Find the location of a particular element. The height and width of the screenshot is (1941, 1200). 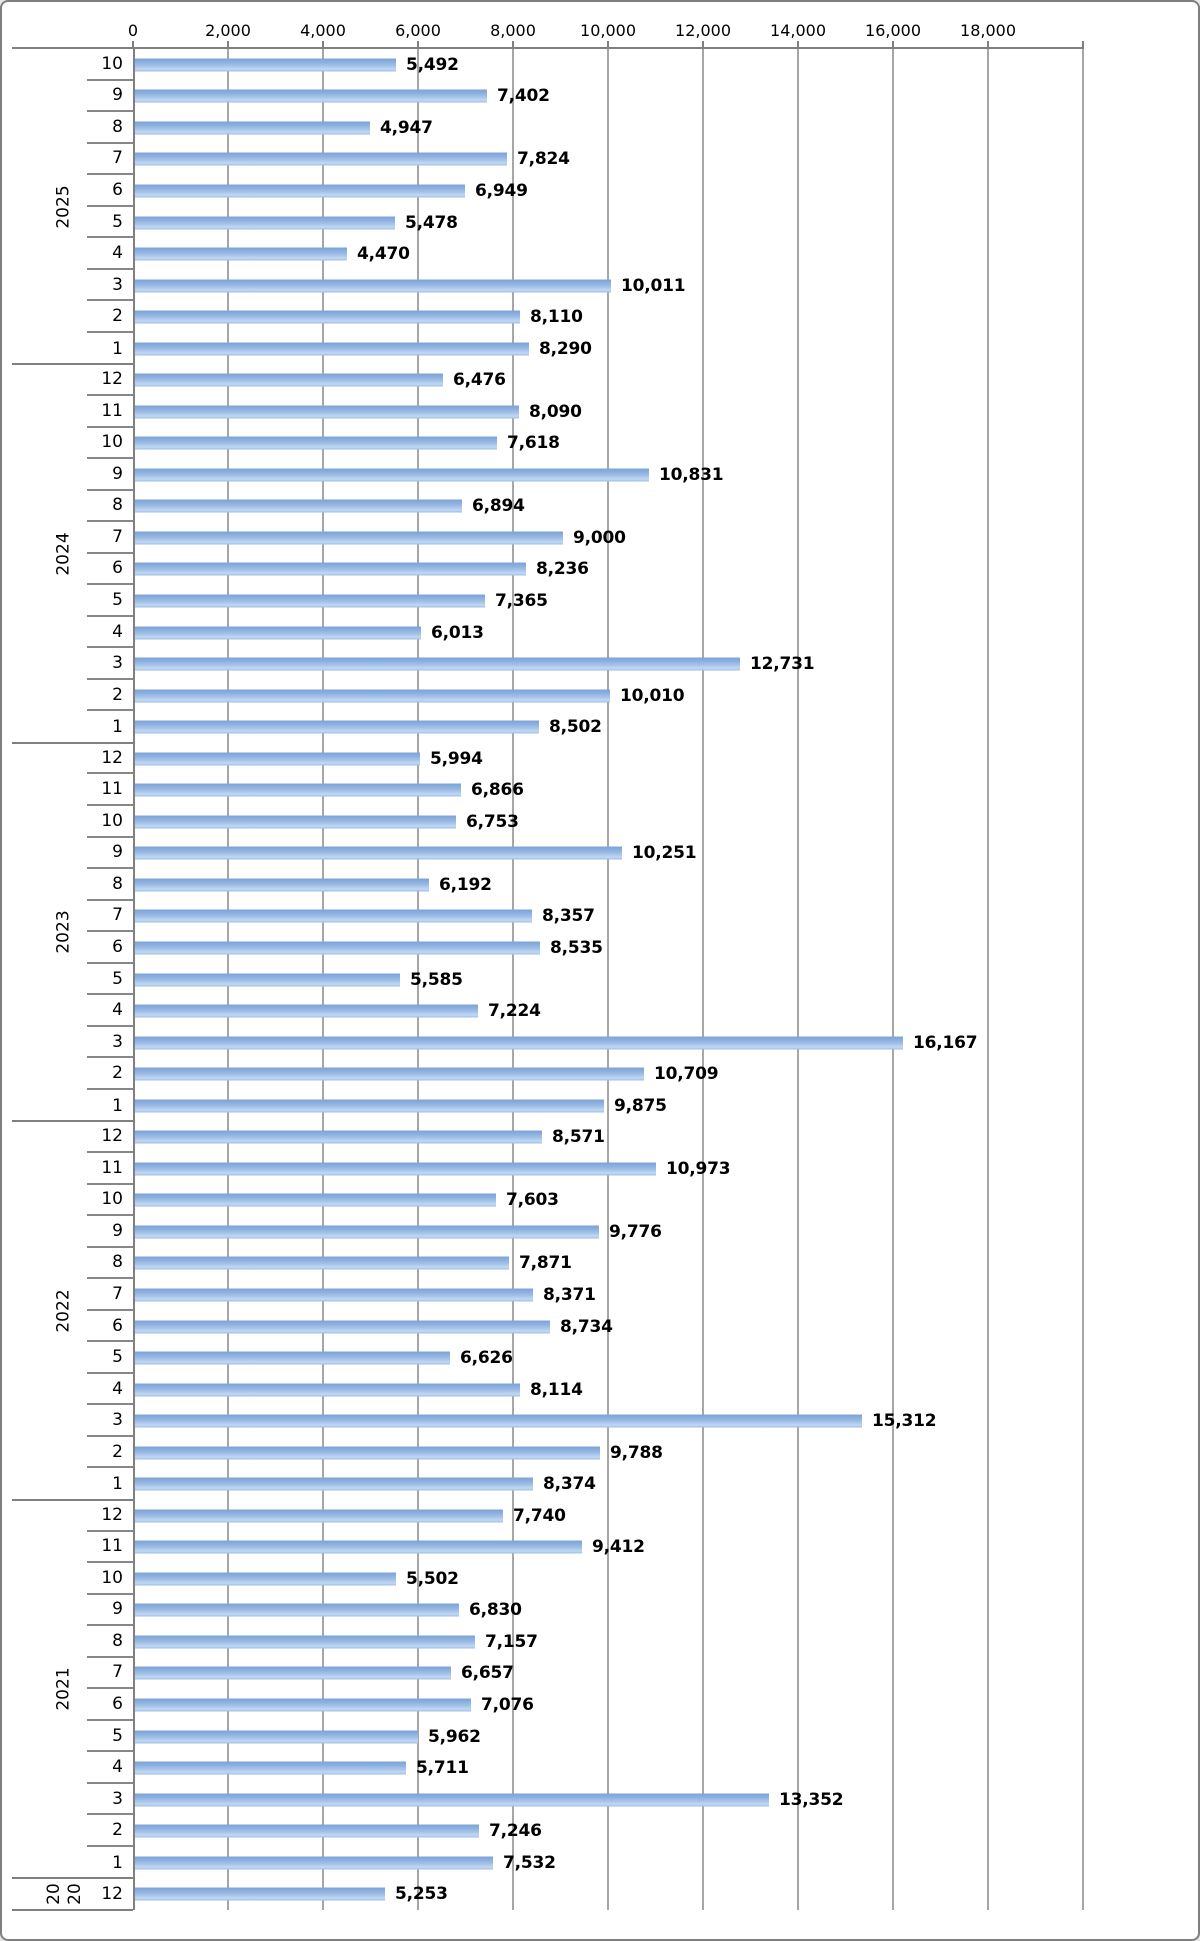

chart-row: 6 7,076 is located at coordinates (604, 1705).